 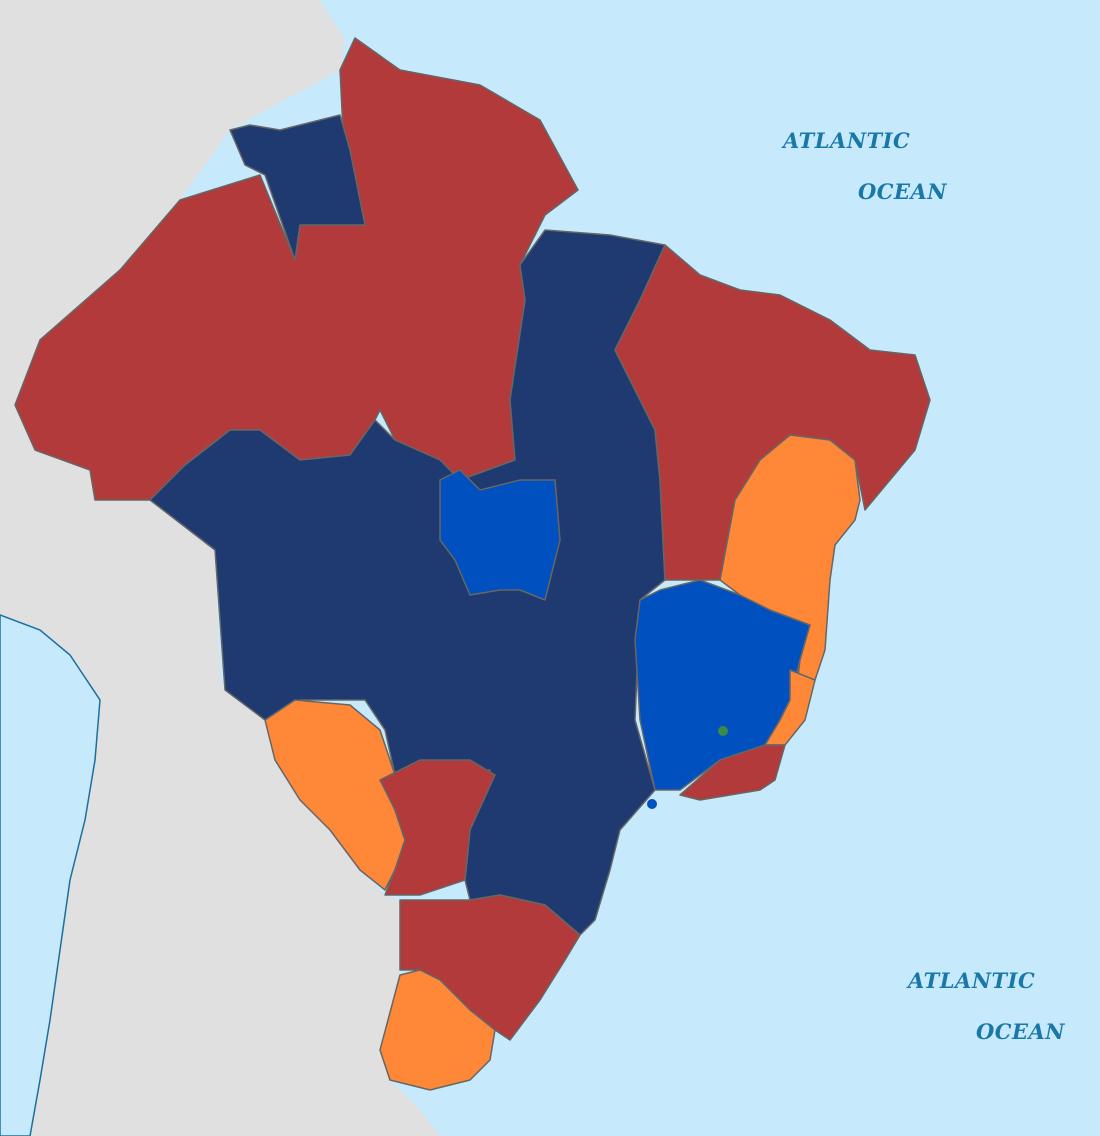 I want to click on region-red-southwest, so click(x=437, y=827).